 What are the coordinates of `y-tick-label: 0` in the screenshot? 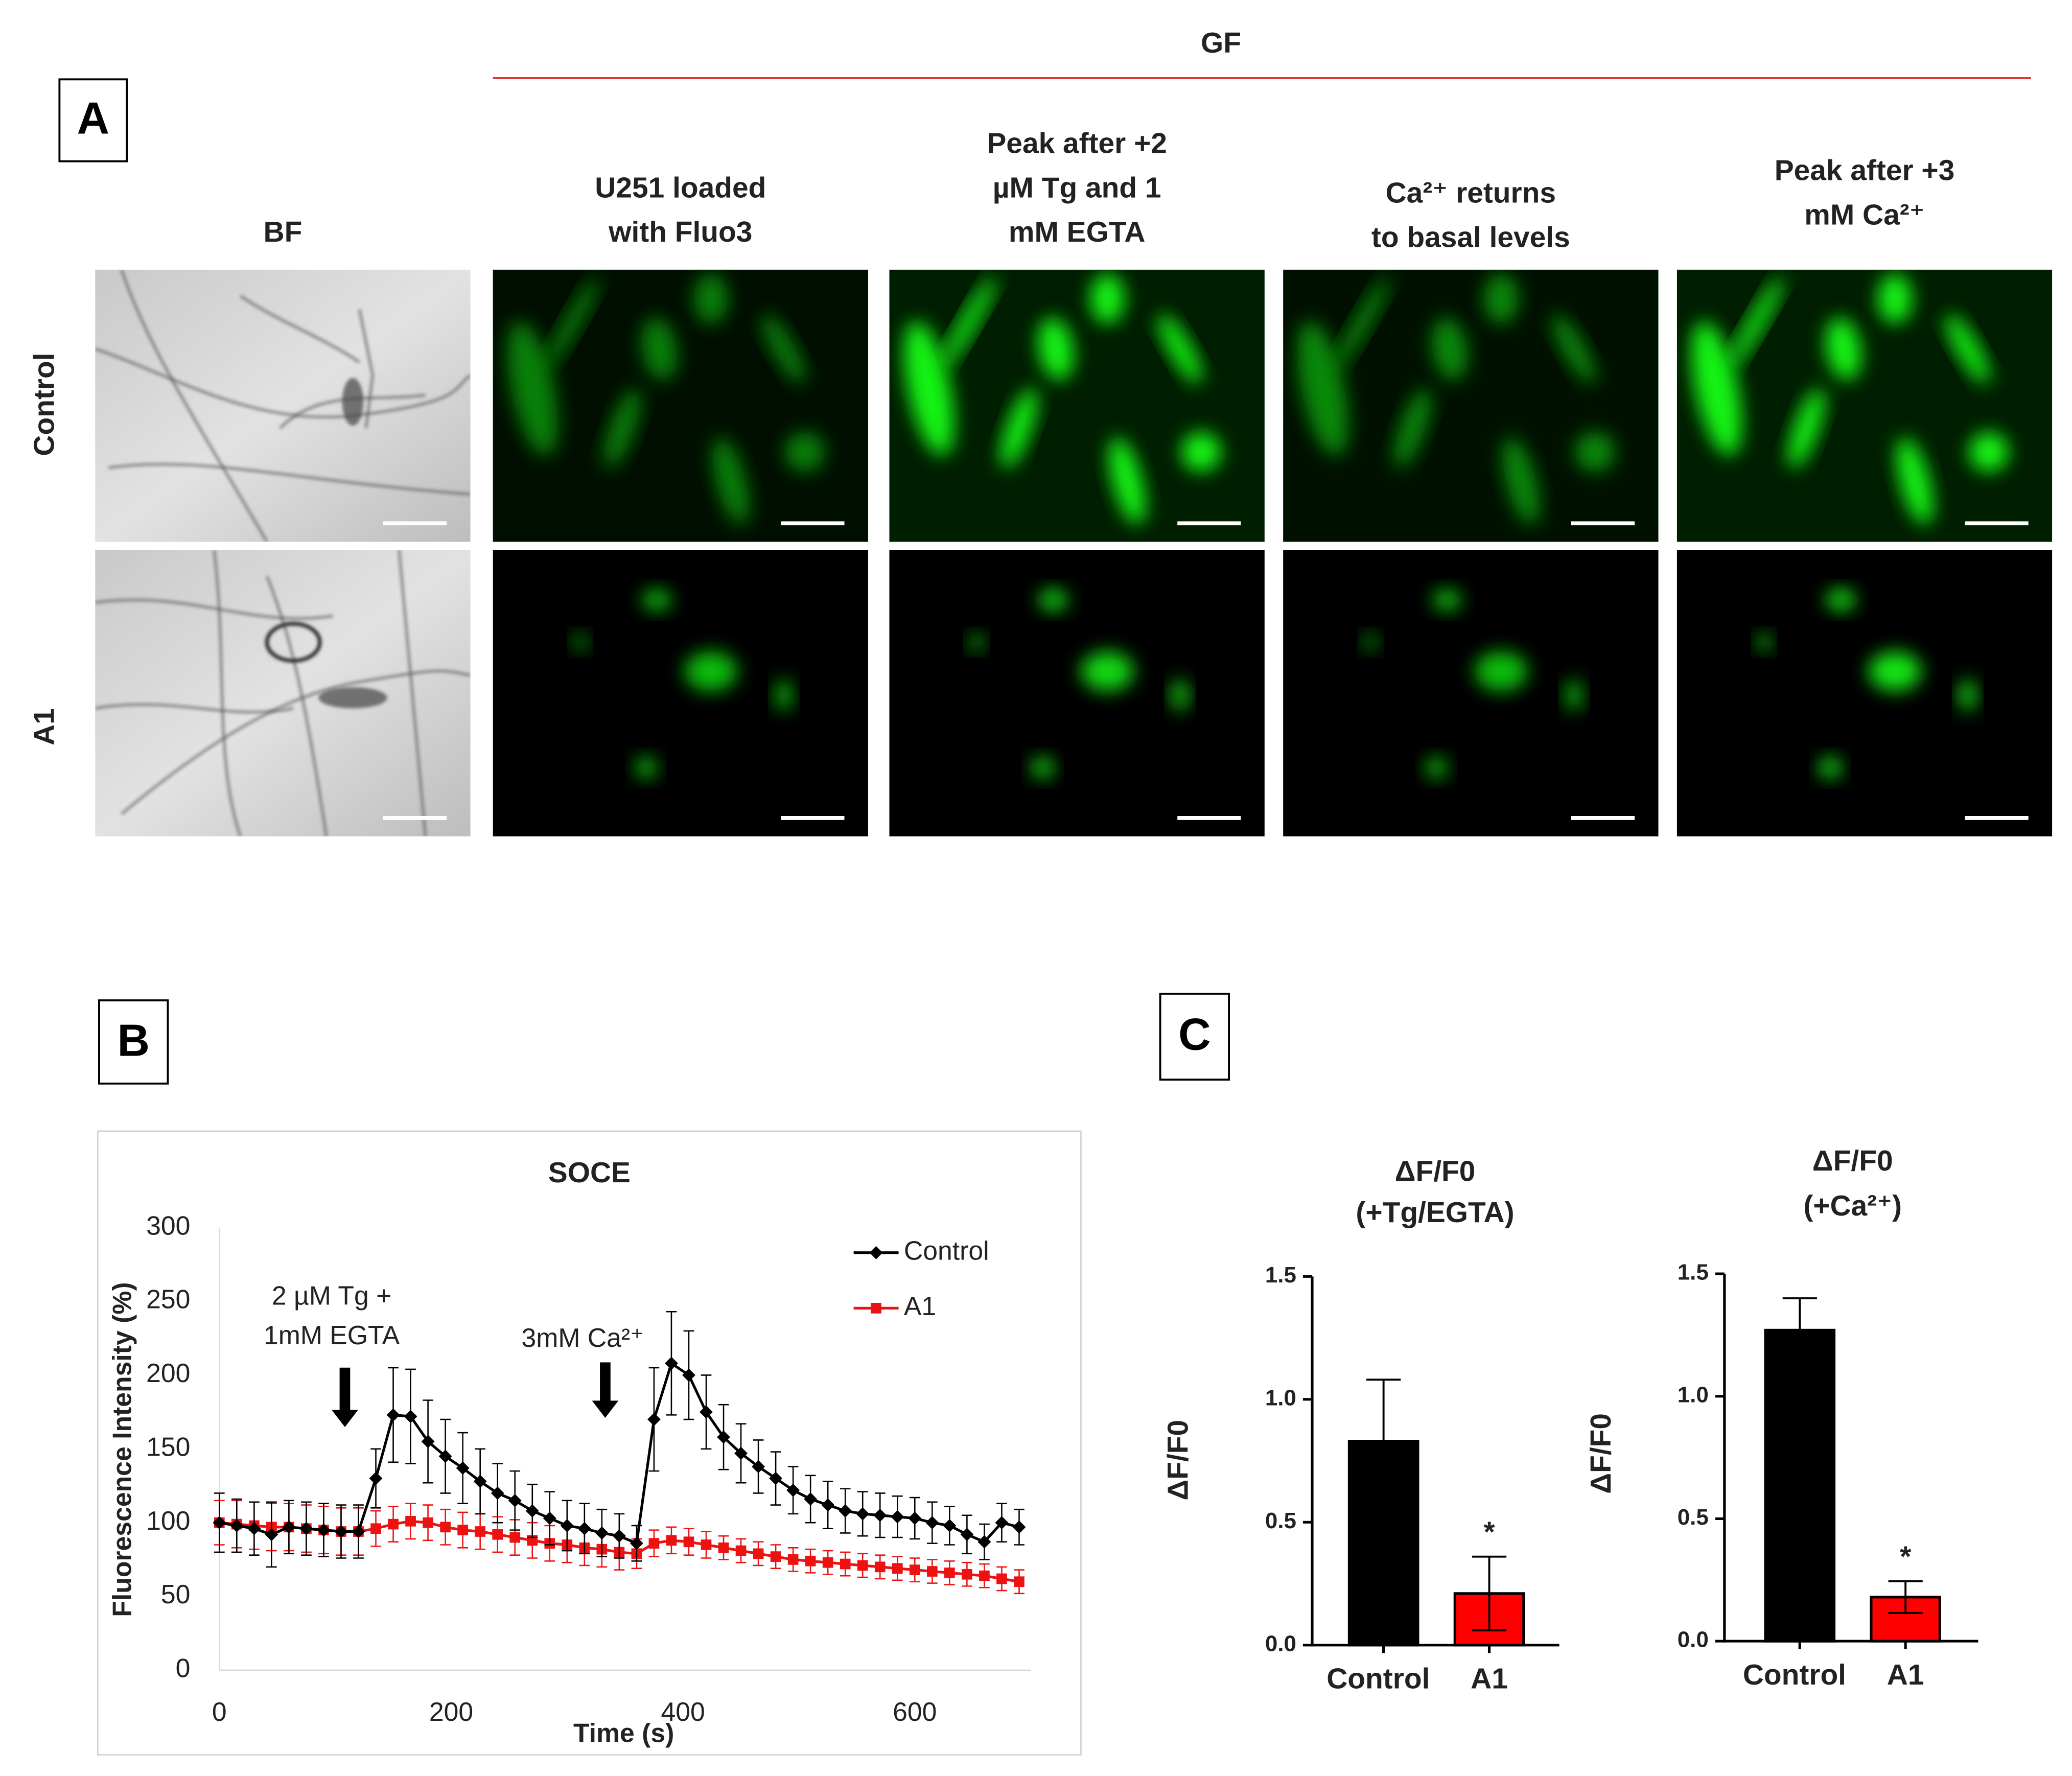 It's located at (183, 1668).